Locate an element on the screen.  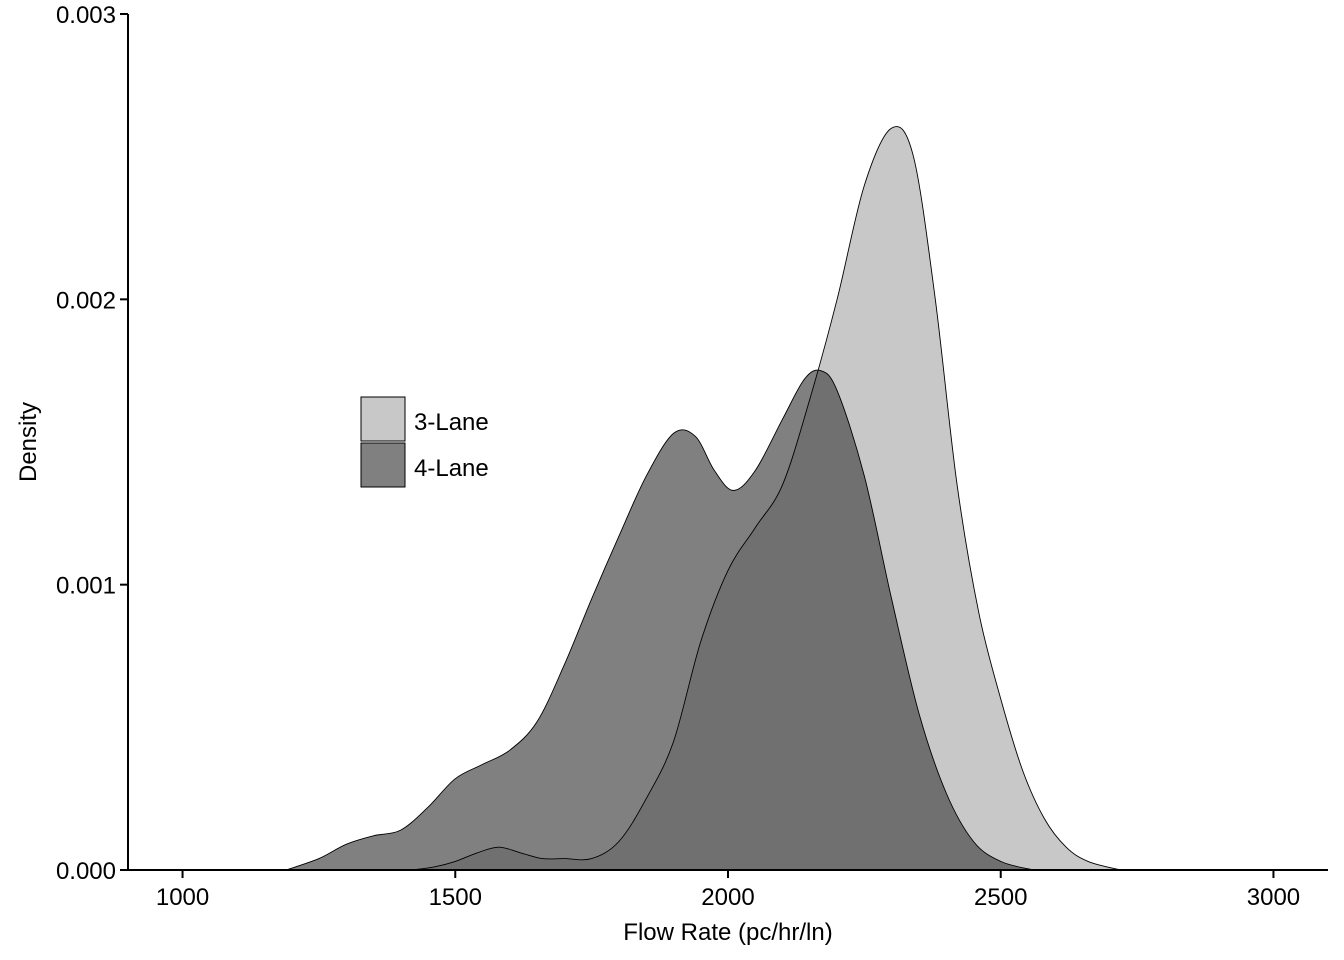
legend-label-4-lane: 4-Lane is located at coordinates (451, 468).